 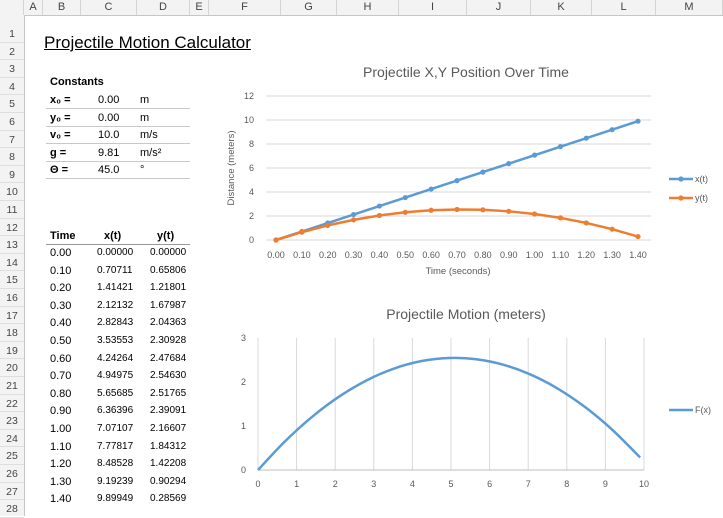 What do you see at coordinates (12, 421) in the screenshot?
I see `row-header-23: 23` at bounding box center [12, 421].